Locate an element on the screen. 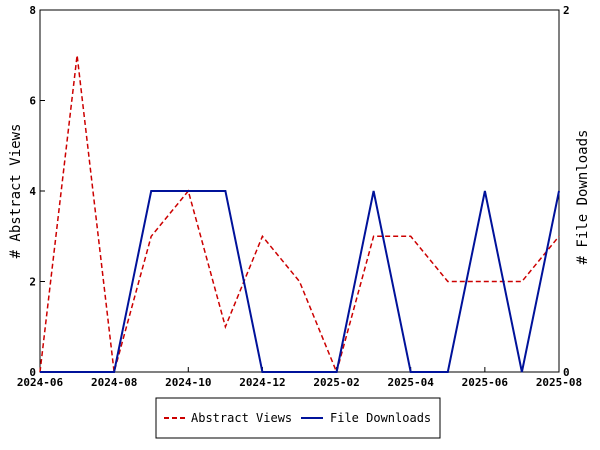 This screenshot has height=450, width=600. y-left-tick-label: 6 is located at coordinates (32, 101).